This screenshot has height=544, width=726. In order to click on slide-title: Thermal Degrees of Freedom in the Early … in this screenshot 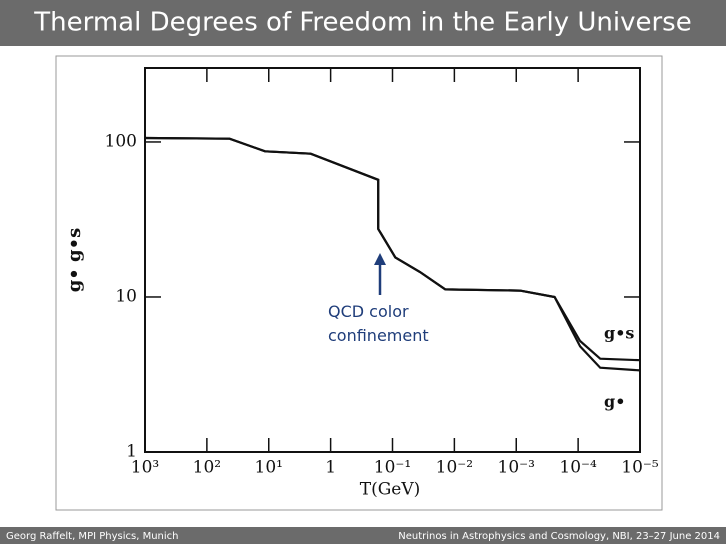, I will do `click(362, 23)`.